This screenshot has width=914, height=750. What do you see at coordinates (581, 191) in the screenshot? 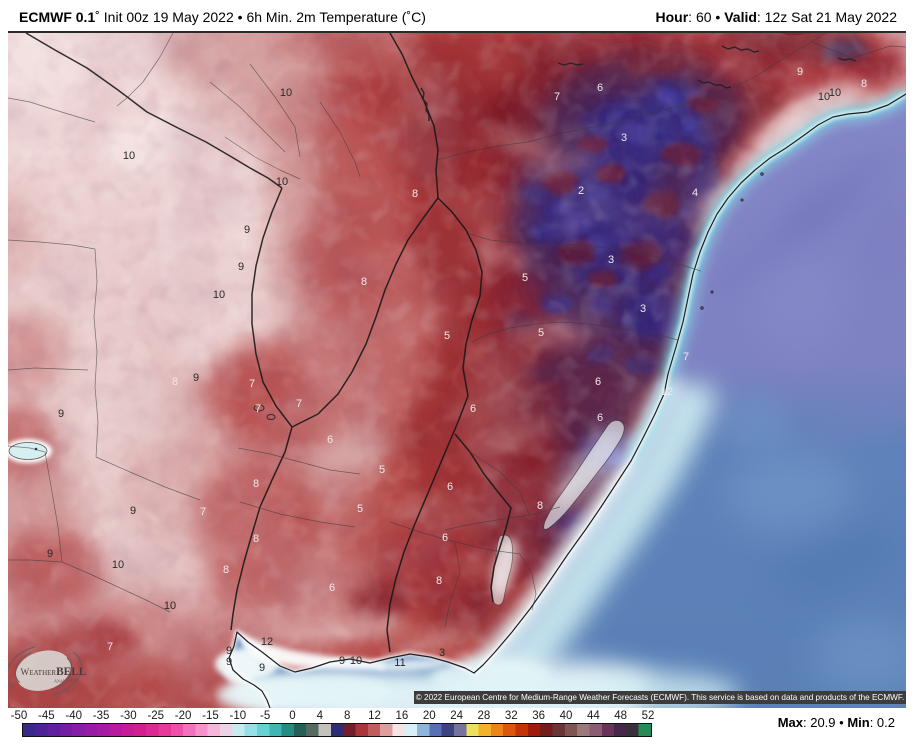
I see `svg-text: 2` at bounding box center [581, 191].